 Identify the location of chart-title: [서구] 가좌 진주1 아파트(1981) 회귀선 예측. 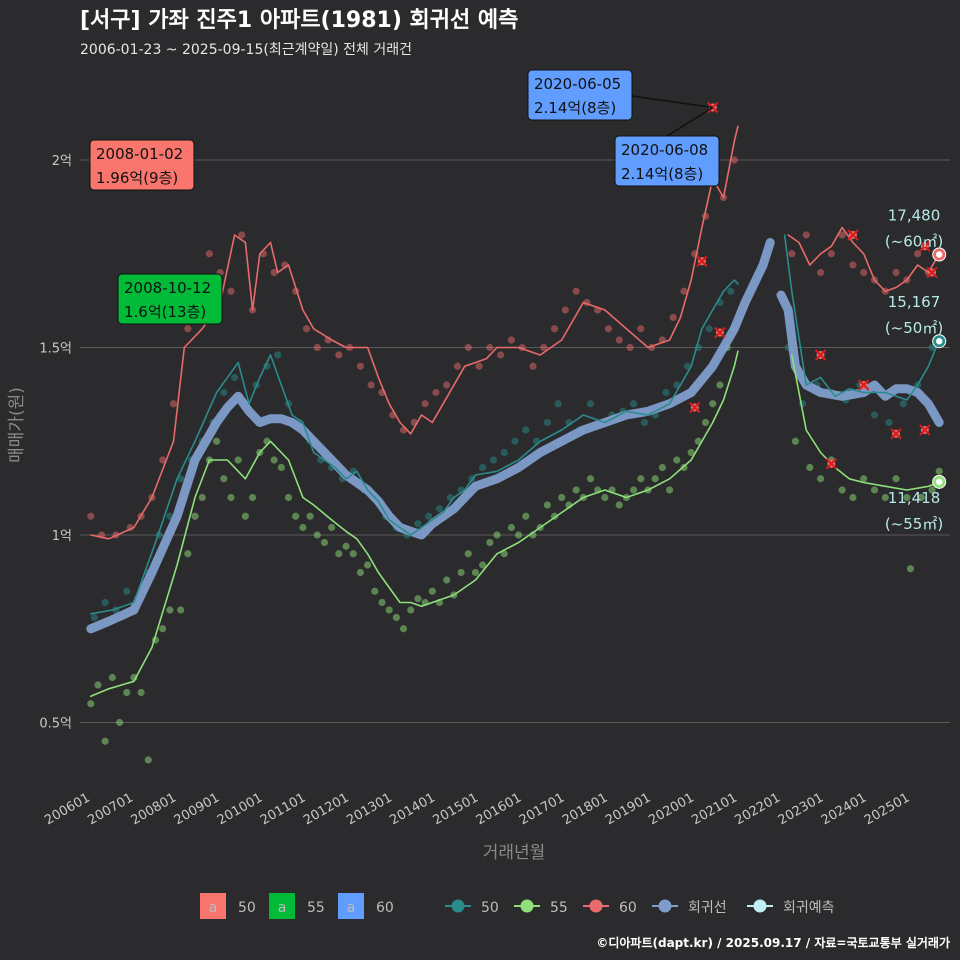
(299, 20).